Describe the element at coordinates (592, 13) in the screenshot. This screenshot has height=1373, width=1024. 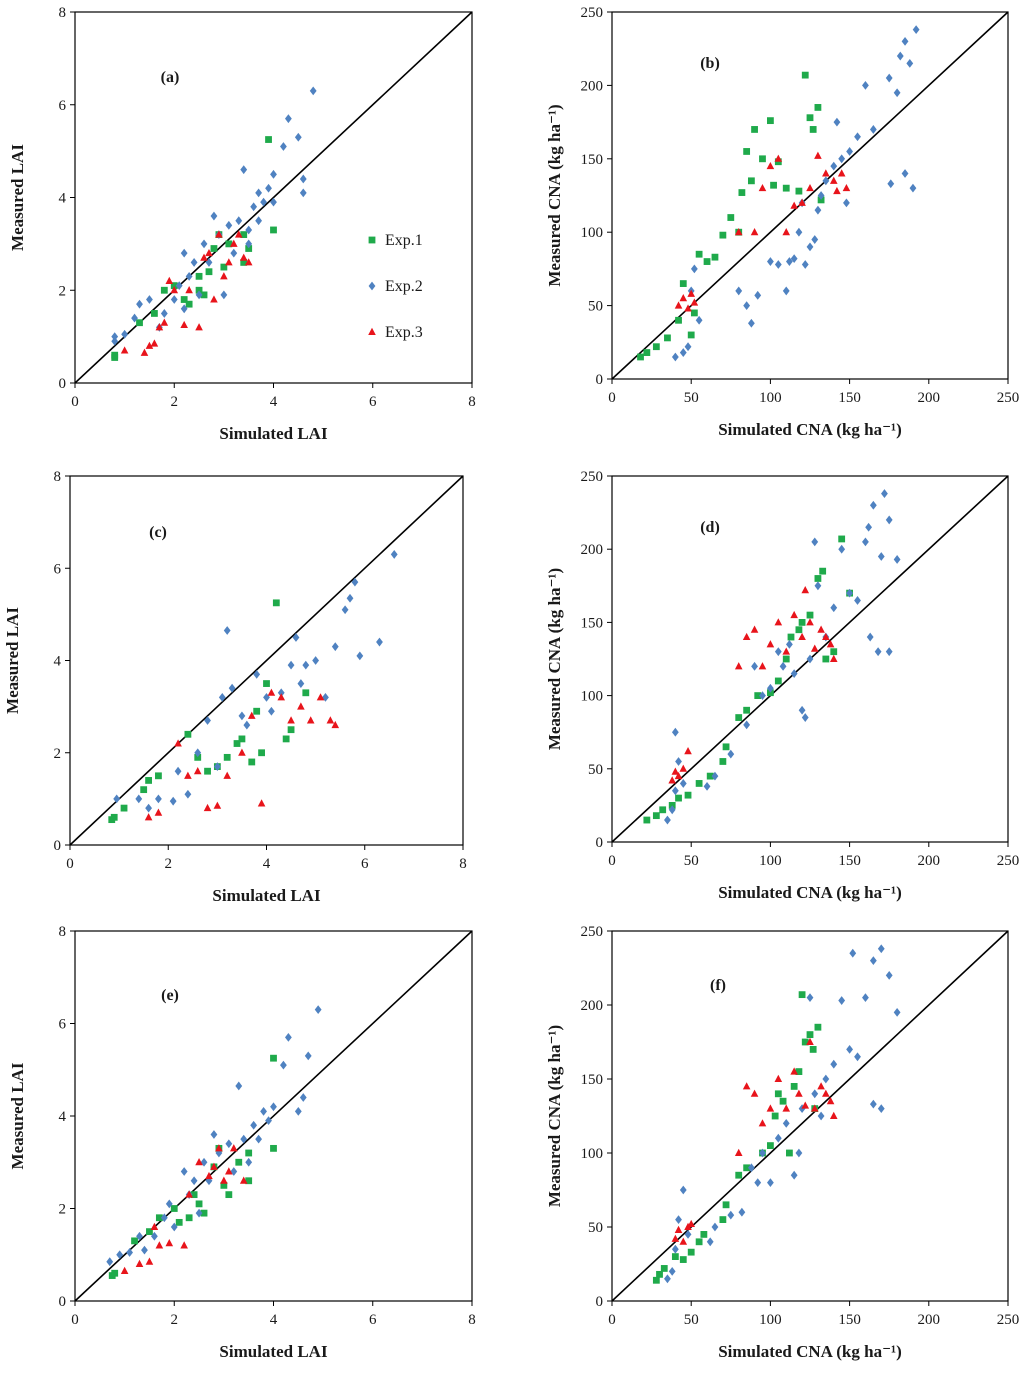
I see `y-tick-label: 250` at that location.